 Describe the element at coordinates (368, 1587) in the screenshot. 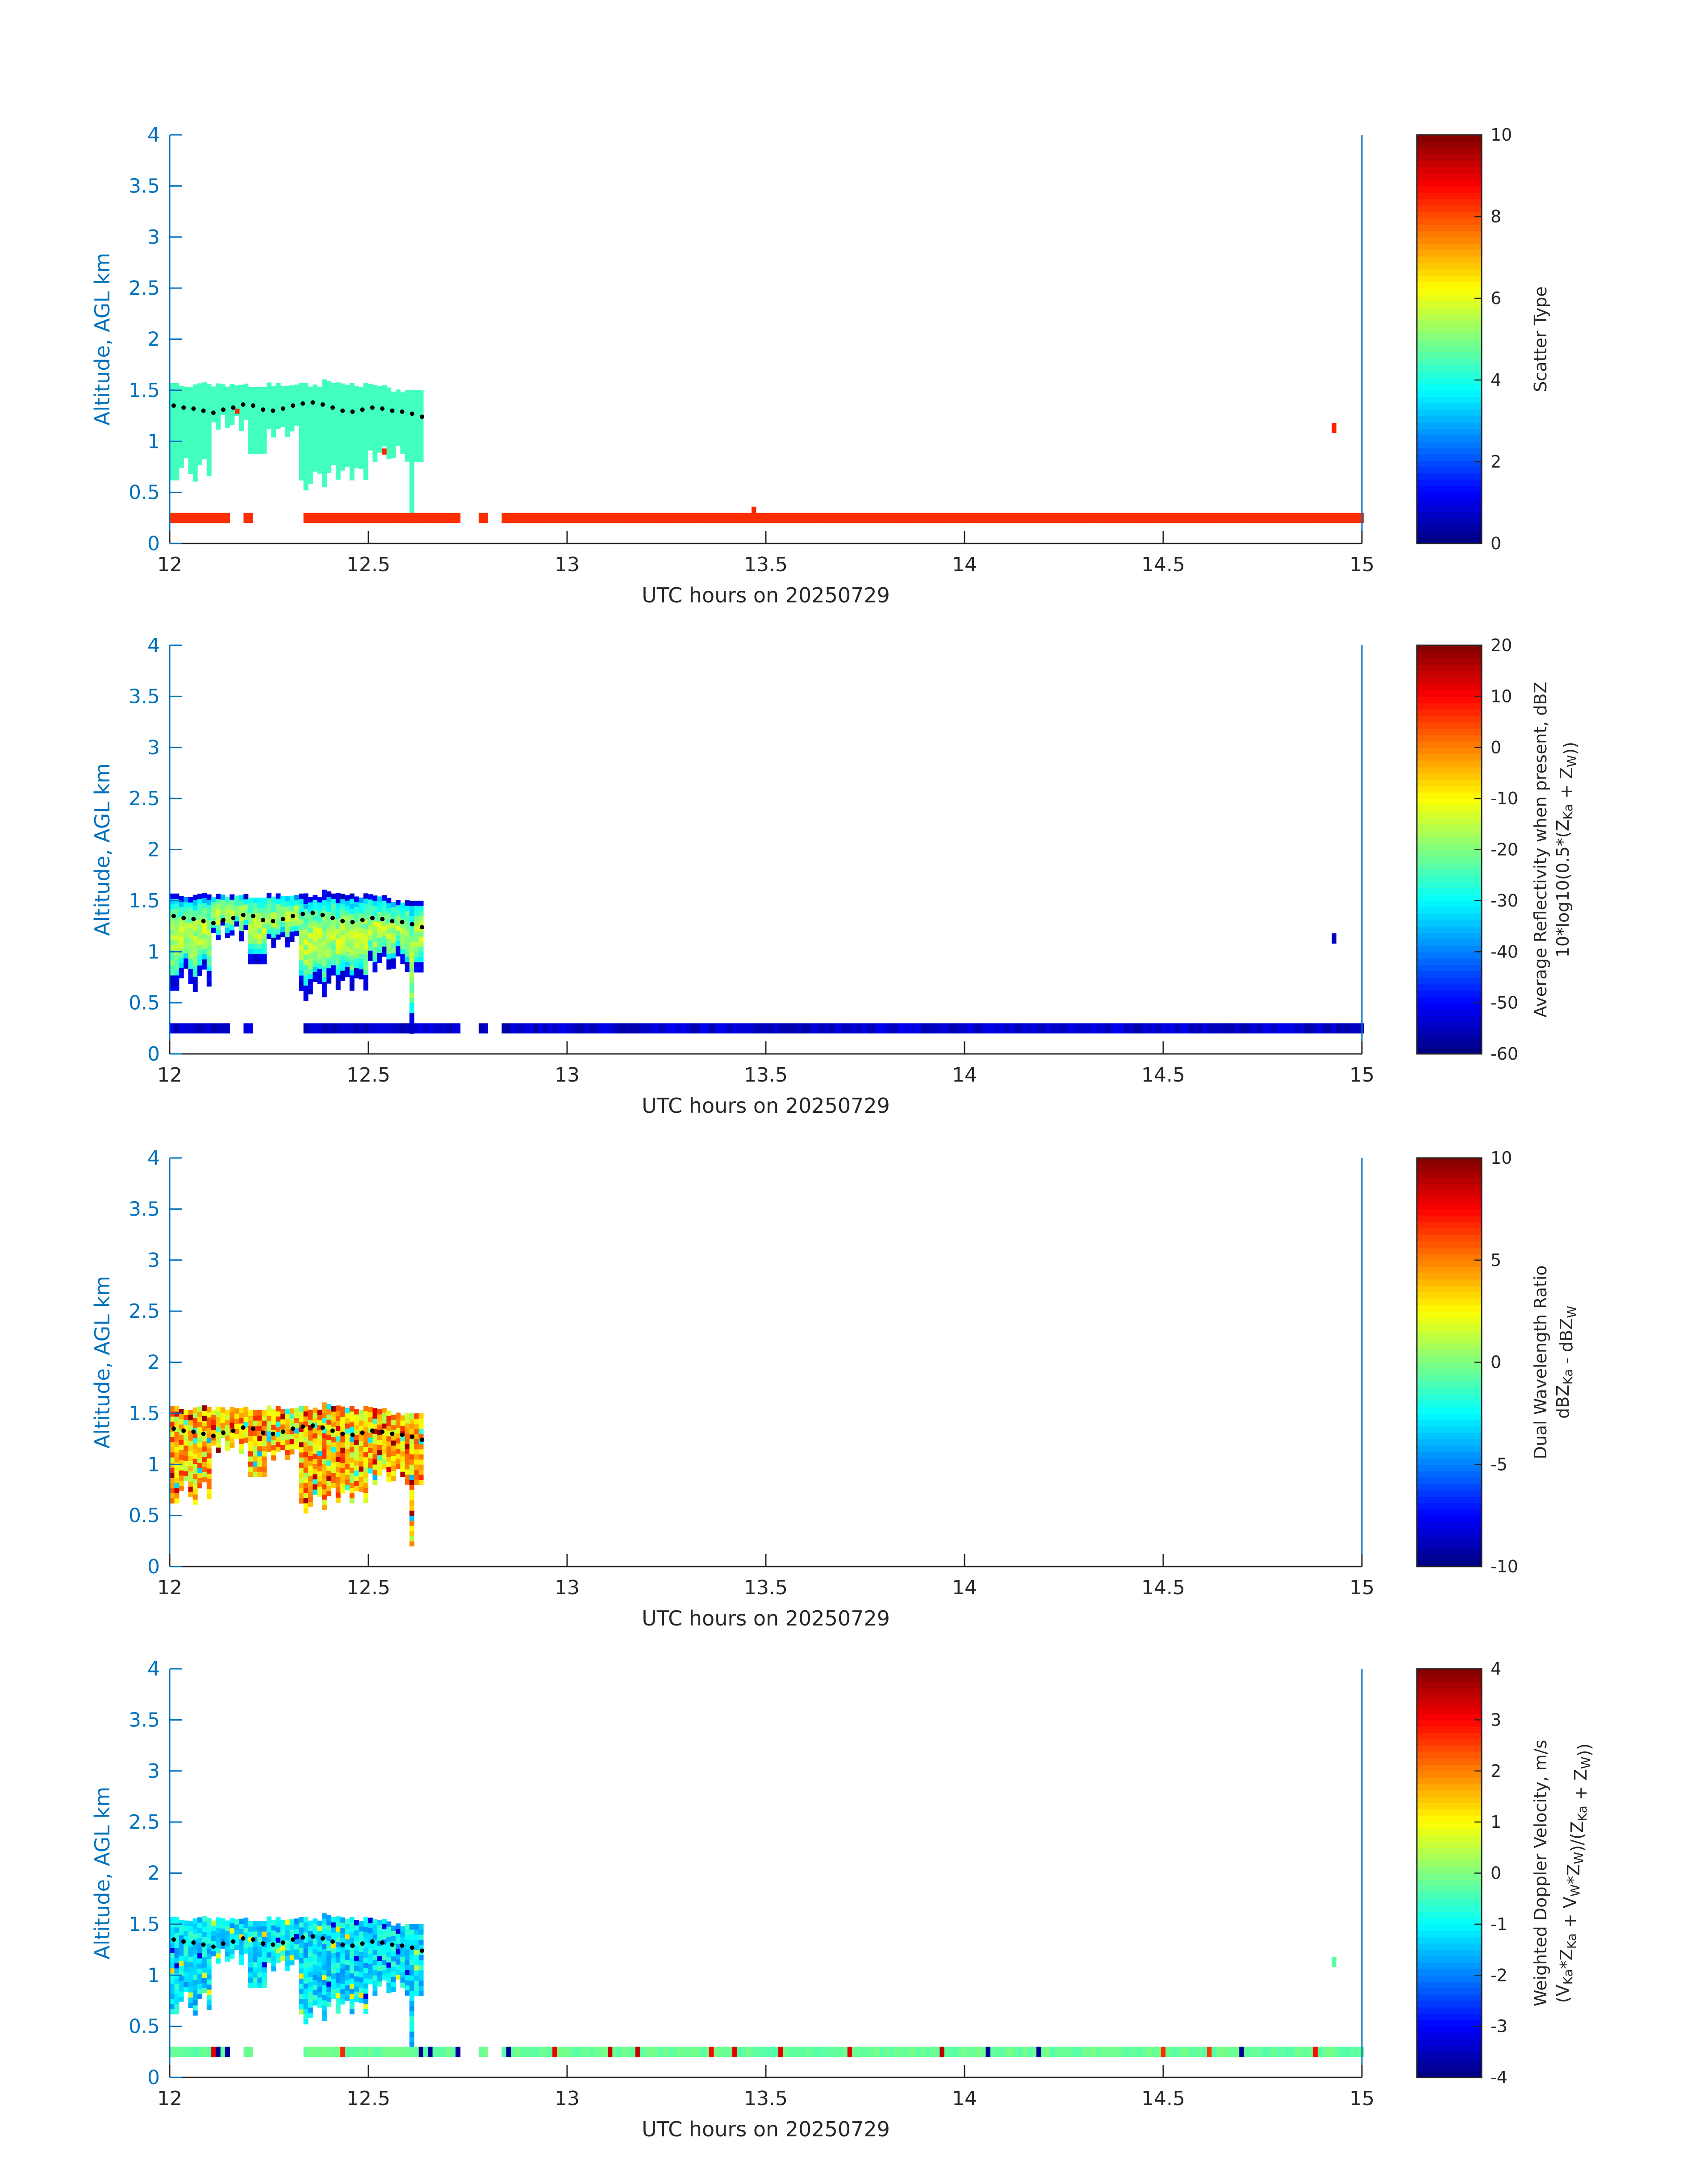

I see `x-tick-label: 12.5` at that location.